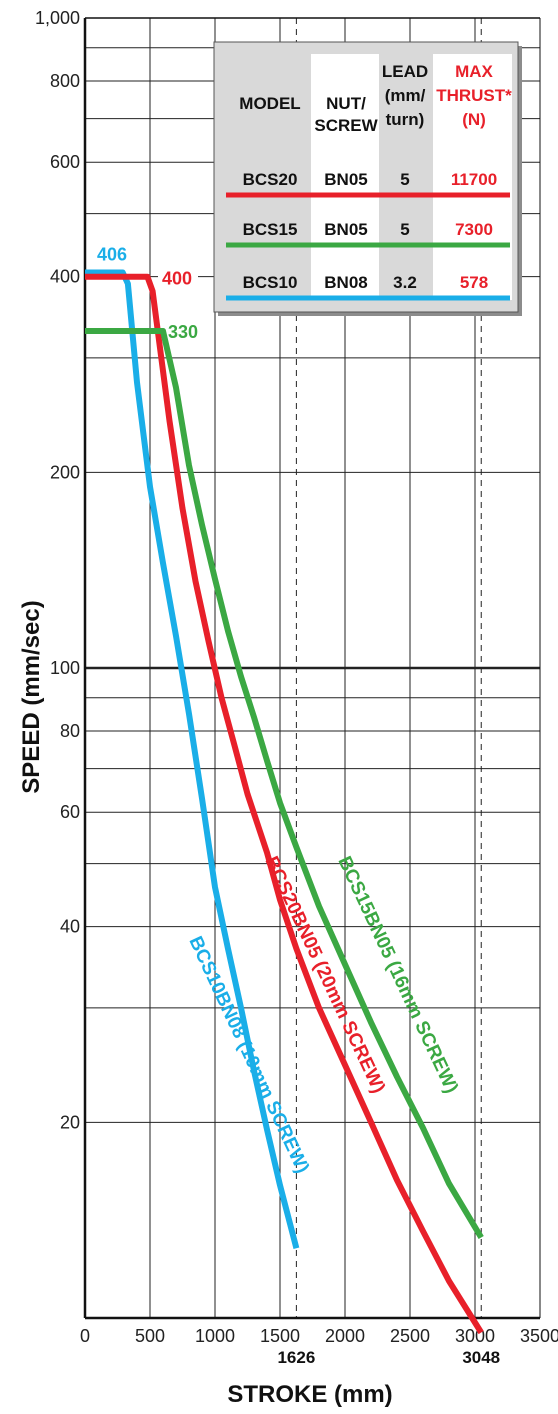 This screenshot has width=558, height=1414. What do you see at coordinates (57, 18) in the screenshot?
I see `y-tick-label: 1,000` at bounding box center [57, 18].